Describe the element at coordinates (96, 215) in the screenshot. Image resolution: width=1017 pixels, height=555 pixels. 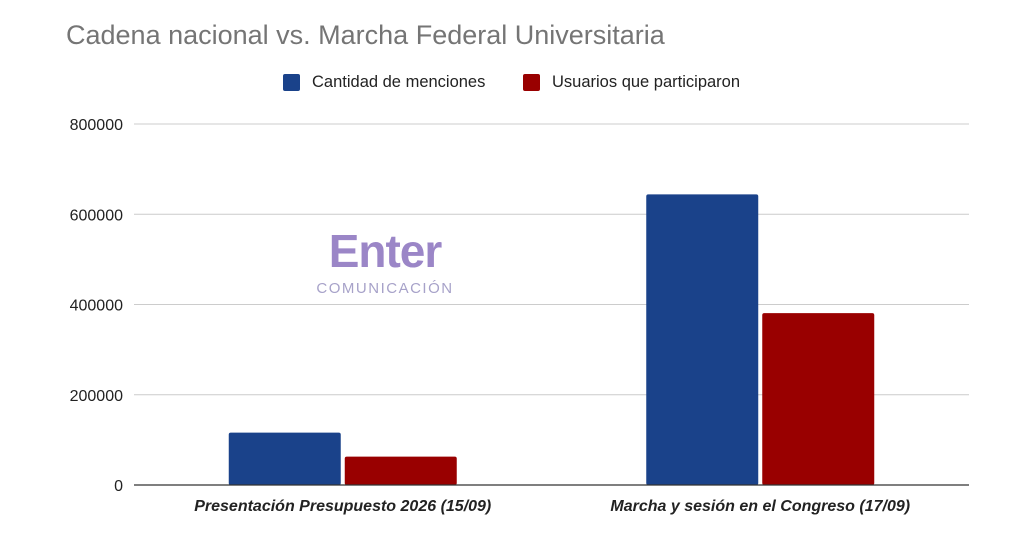
I see `y-tick-label-600000: 600000` at that location.